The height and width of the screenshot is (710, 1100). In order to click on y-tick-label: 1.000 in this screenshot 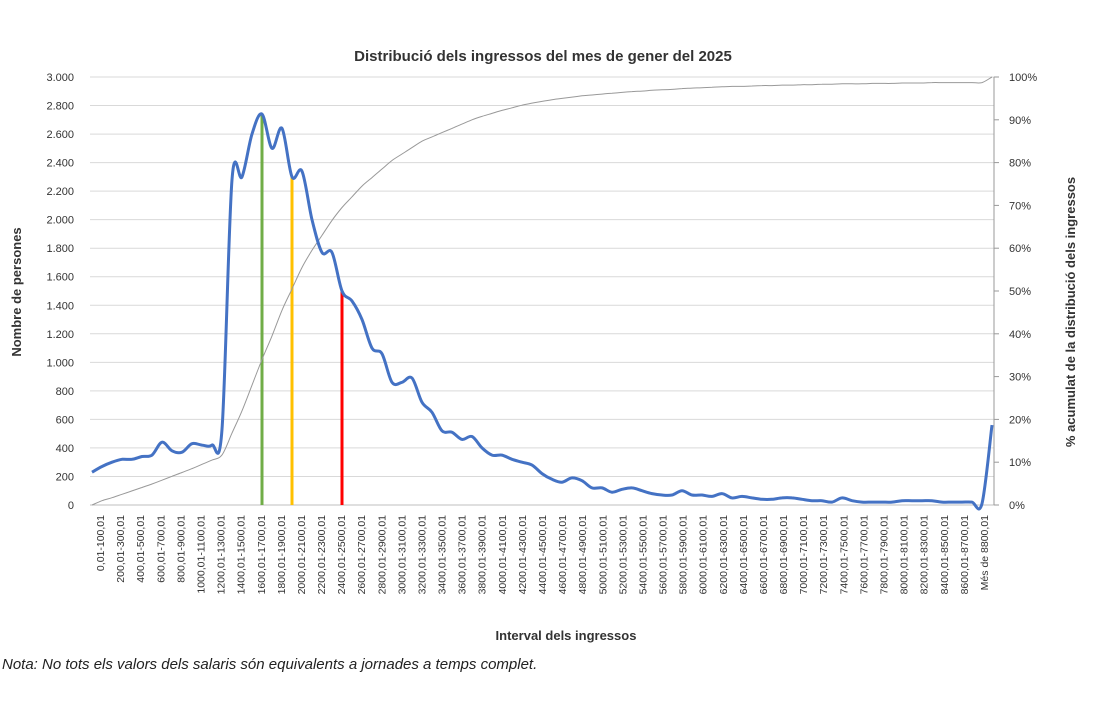, I will do `click(60, 363)`.